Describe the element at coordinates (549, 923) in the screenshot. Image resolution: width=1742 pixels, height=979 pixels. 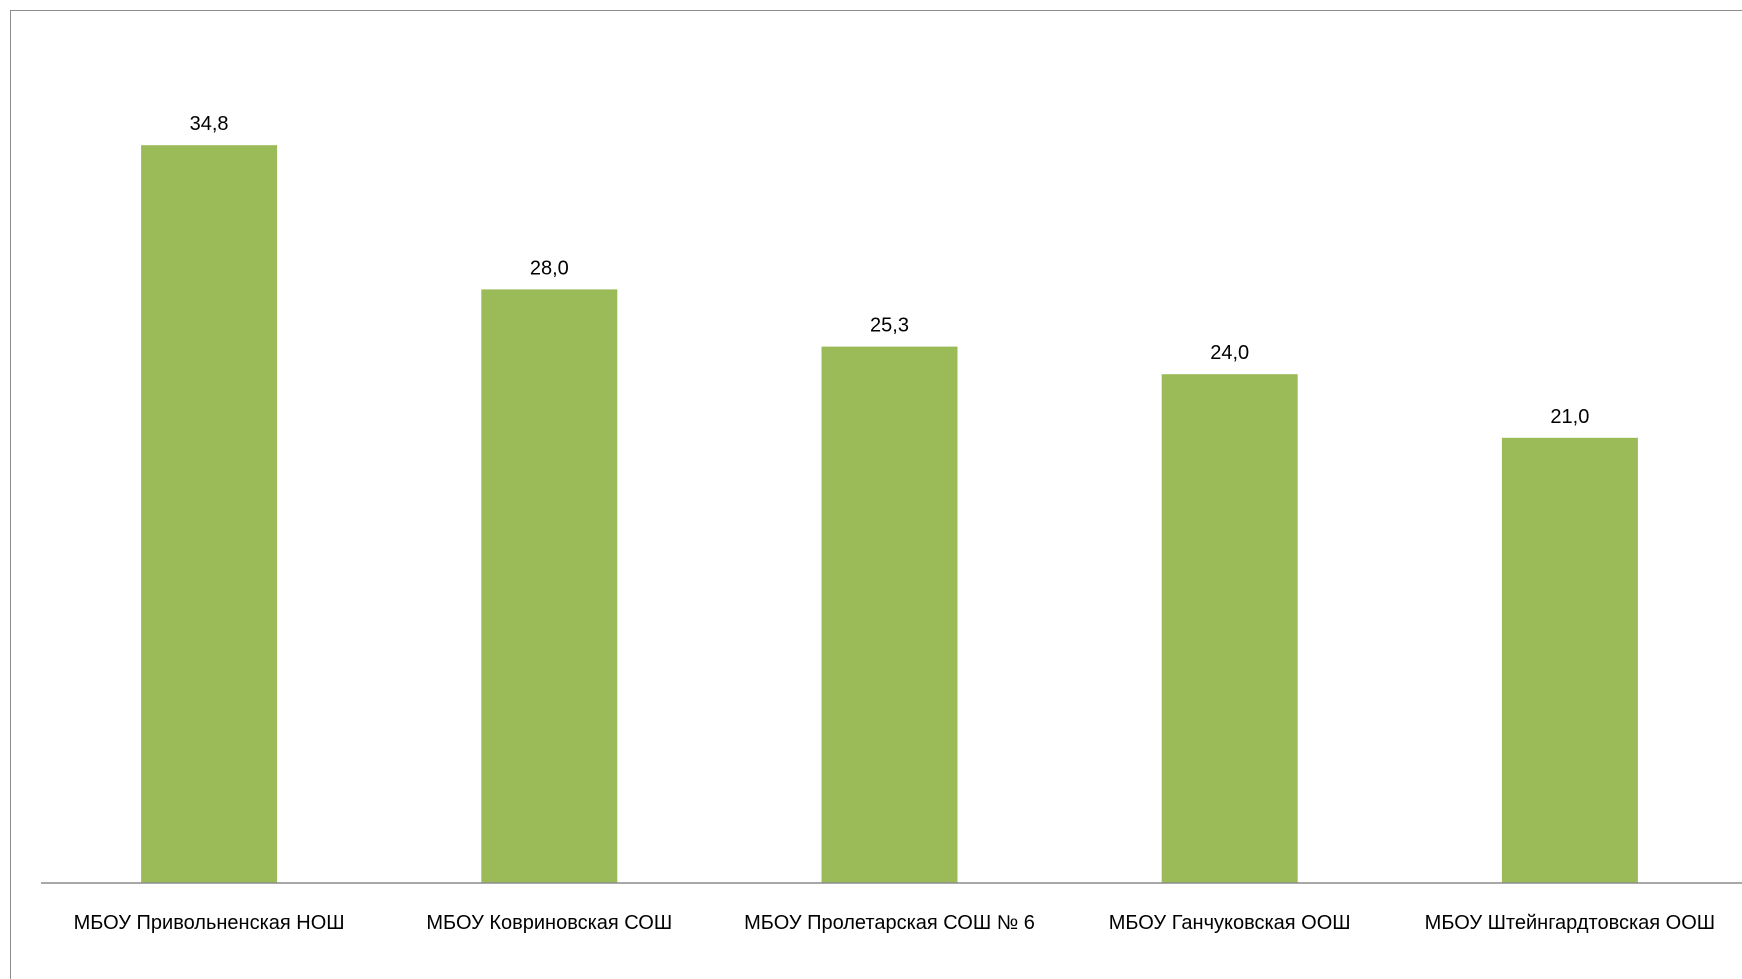
I see `category-label: МБОУ Ковриновская СОШ` at that location.